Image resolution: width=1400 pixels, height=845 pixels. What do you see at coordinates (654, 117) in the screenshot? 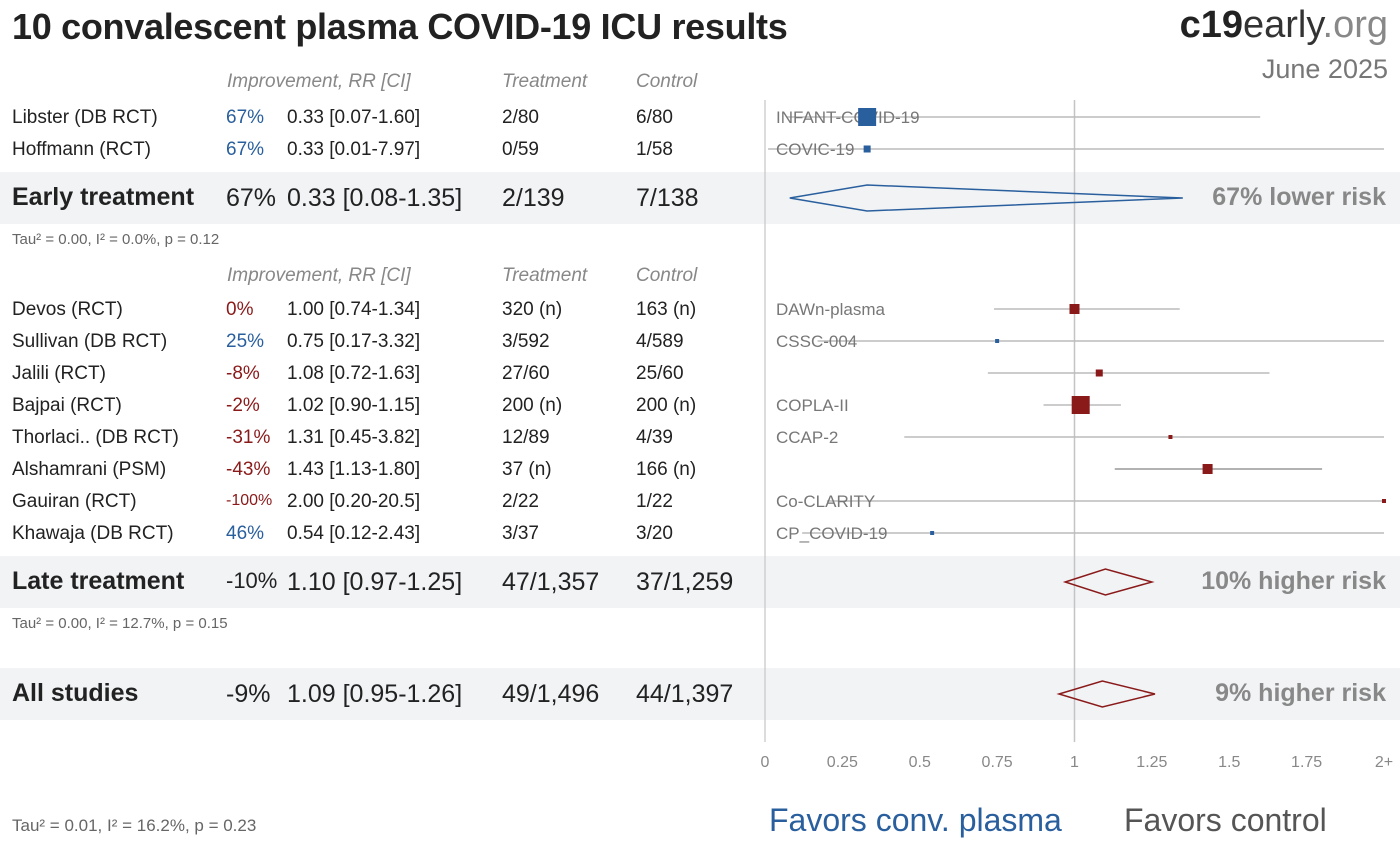
I see `study-control: 6/80` at bounding box center [654, 117].